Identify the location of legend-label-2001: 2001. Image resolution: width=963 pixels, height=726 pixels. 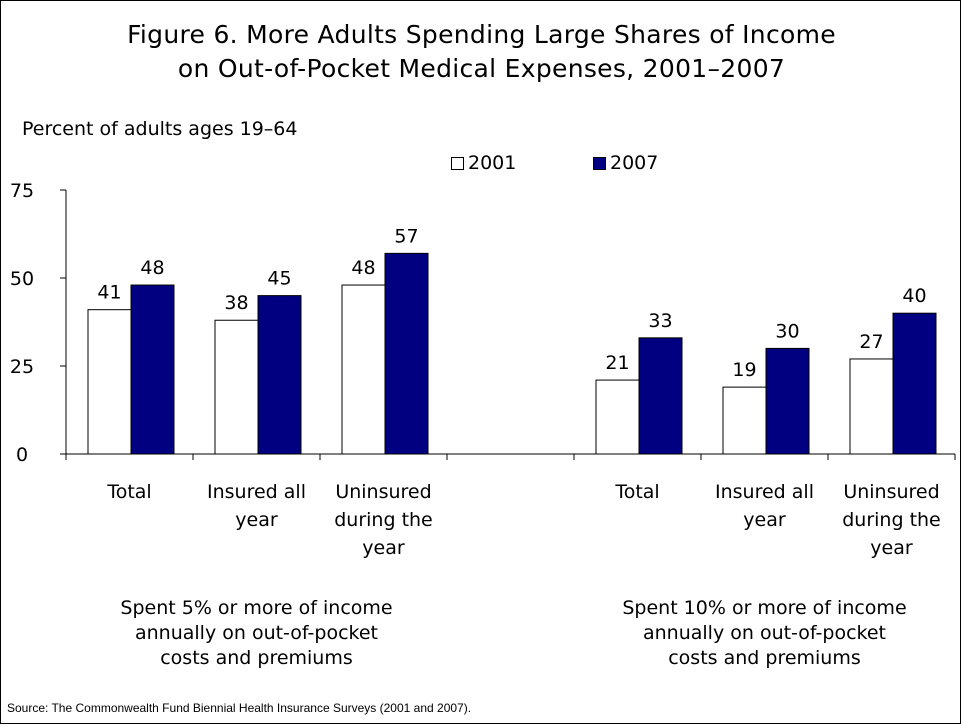
(492, 163).